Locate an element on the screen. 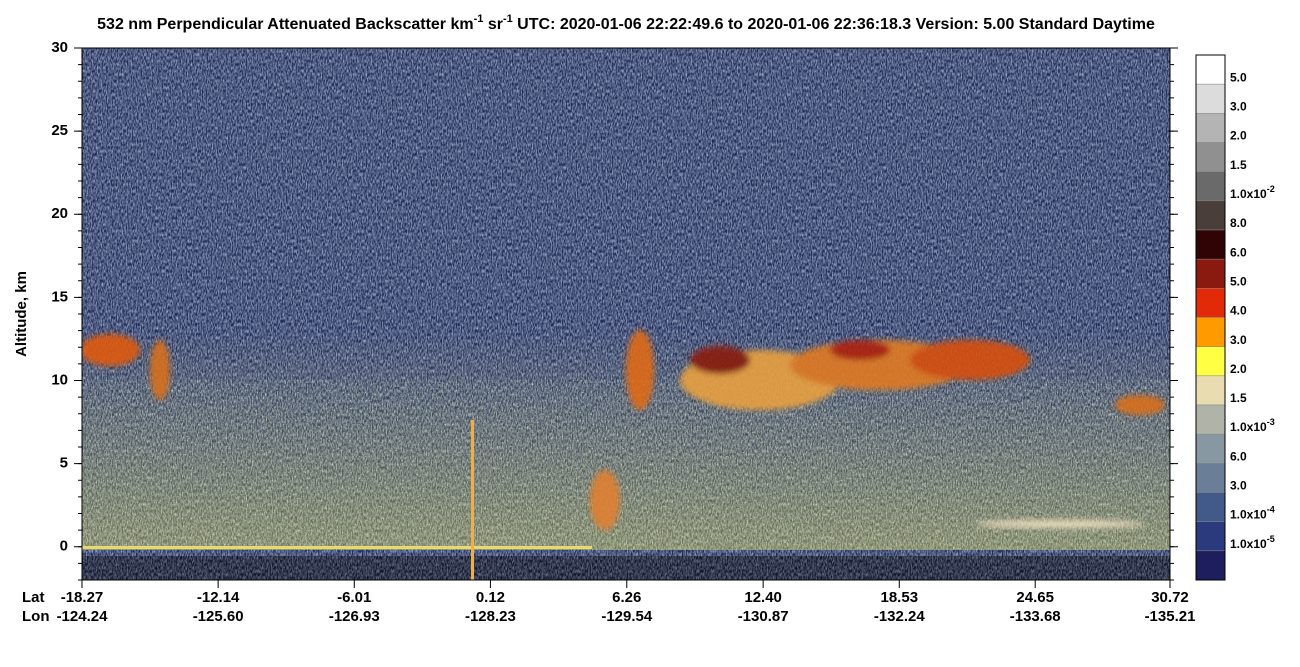  y-tick-label: 5 is located at coordinates (64, 463).